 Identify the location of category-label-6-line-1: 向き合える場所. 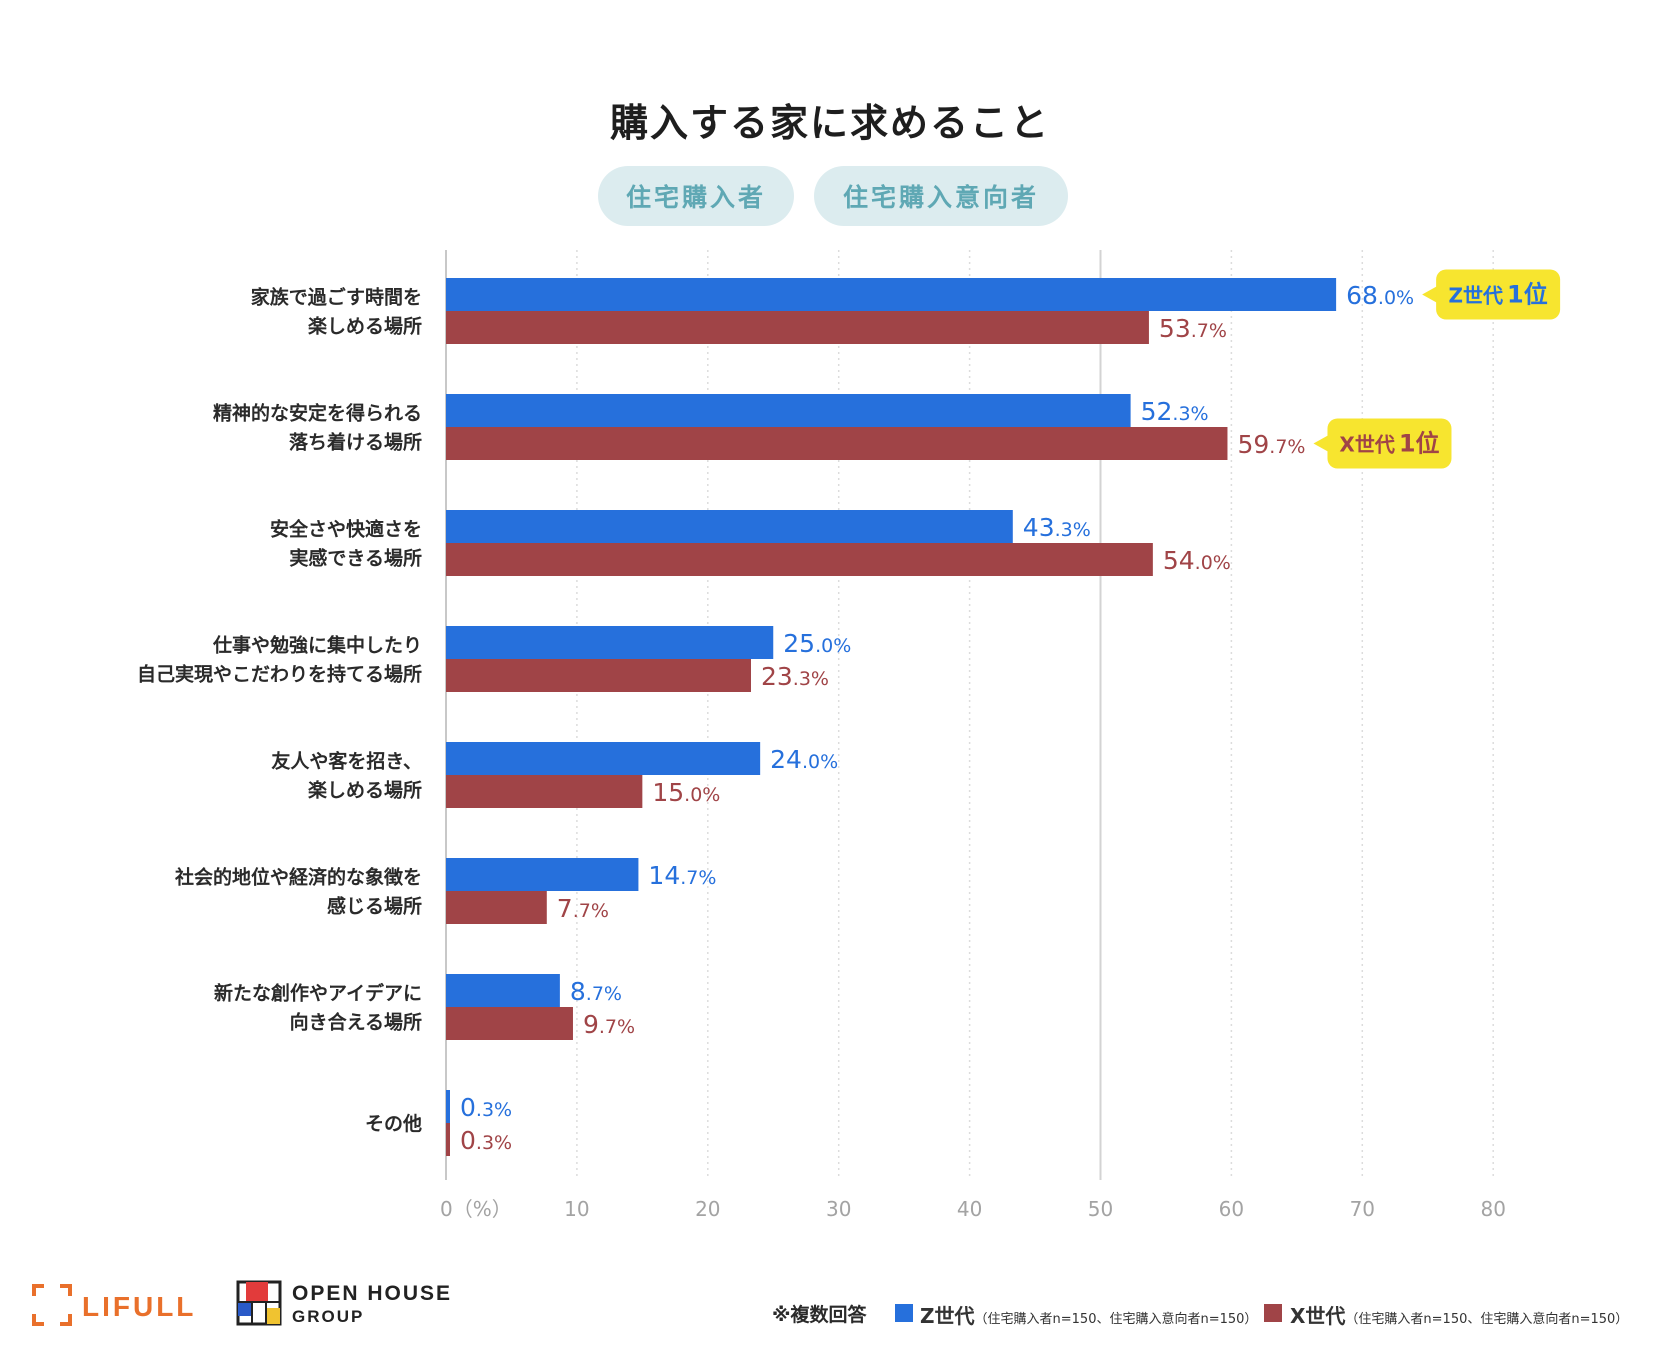
(356, 1022).